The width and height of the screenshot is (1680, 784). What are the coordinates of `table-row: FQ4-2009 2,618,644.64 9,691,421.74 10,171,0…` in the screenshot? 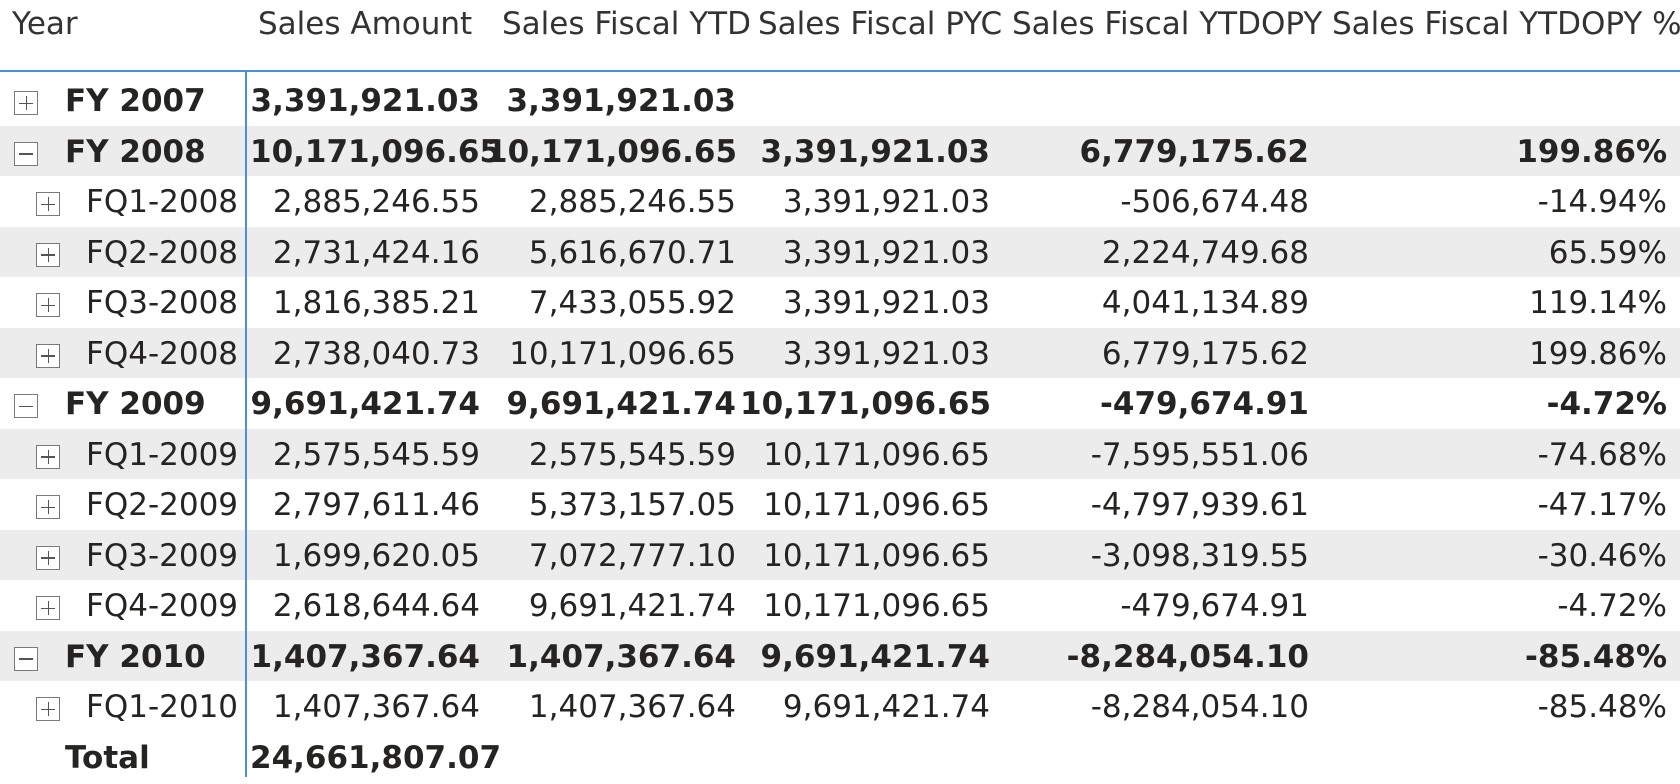 It's located at (840, 605).